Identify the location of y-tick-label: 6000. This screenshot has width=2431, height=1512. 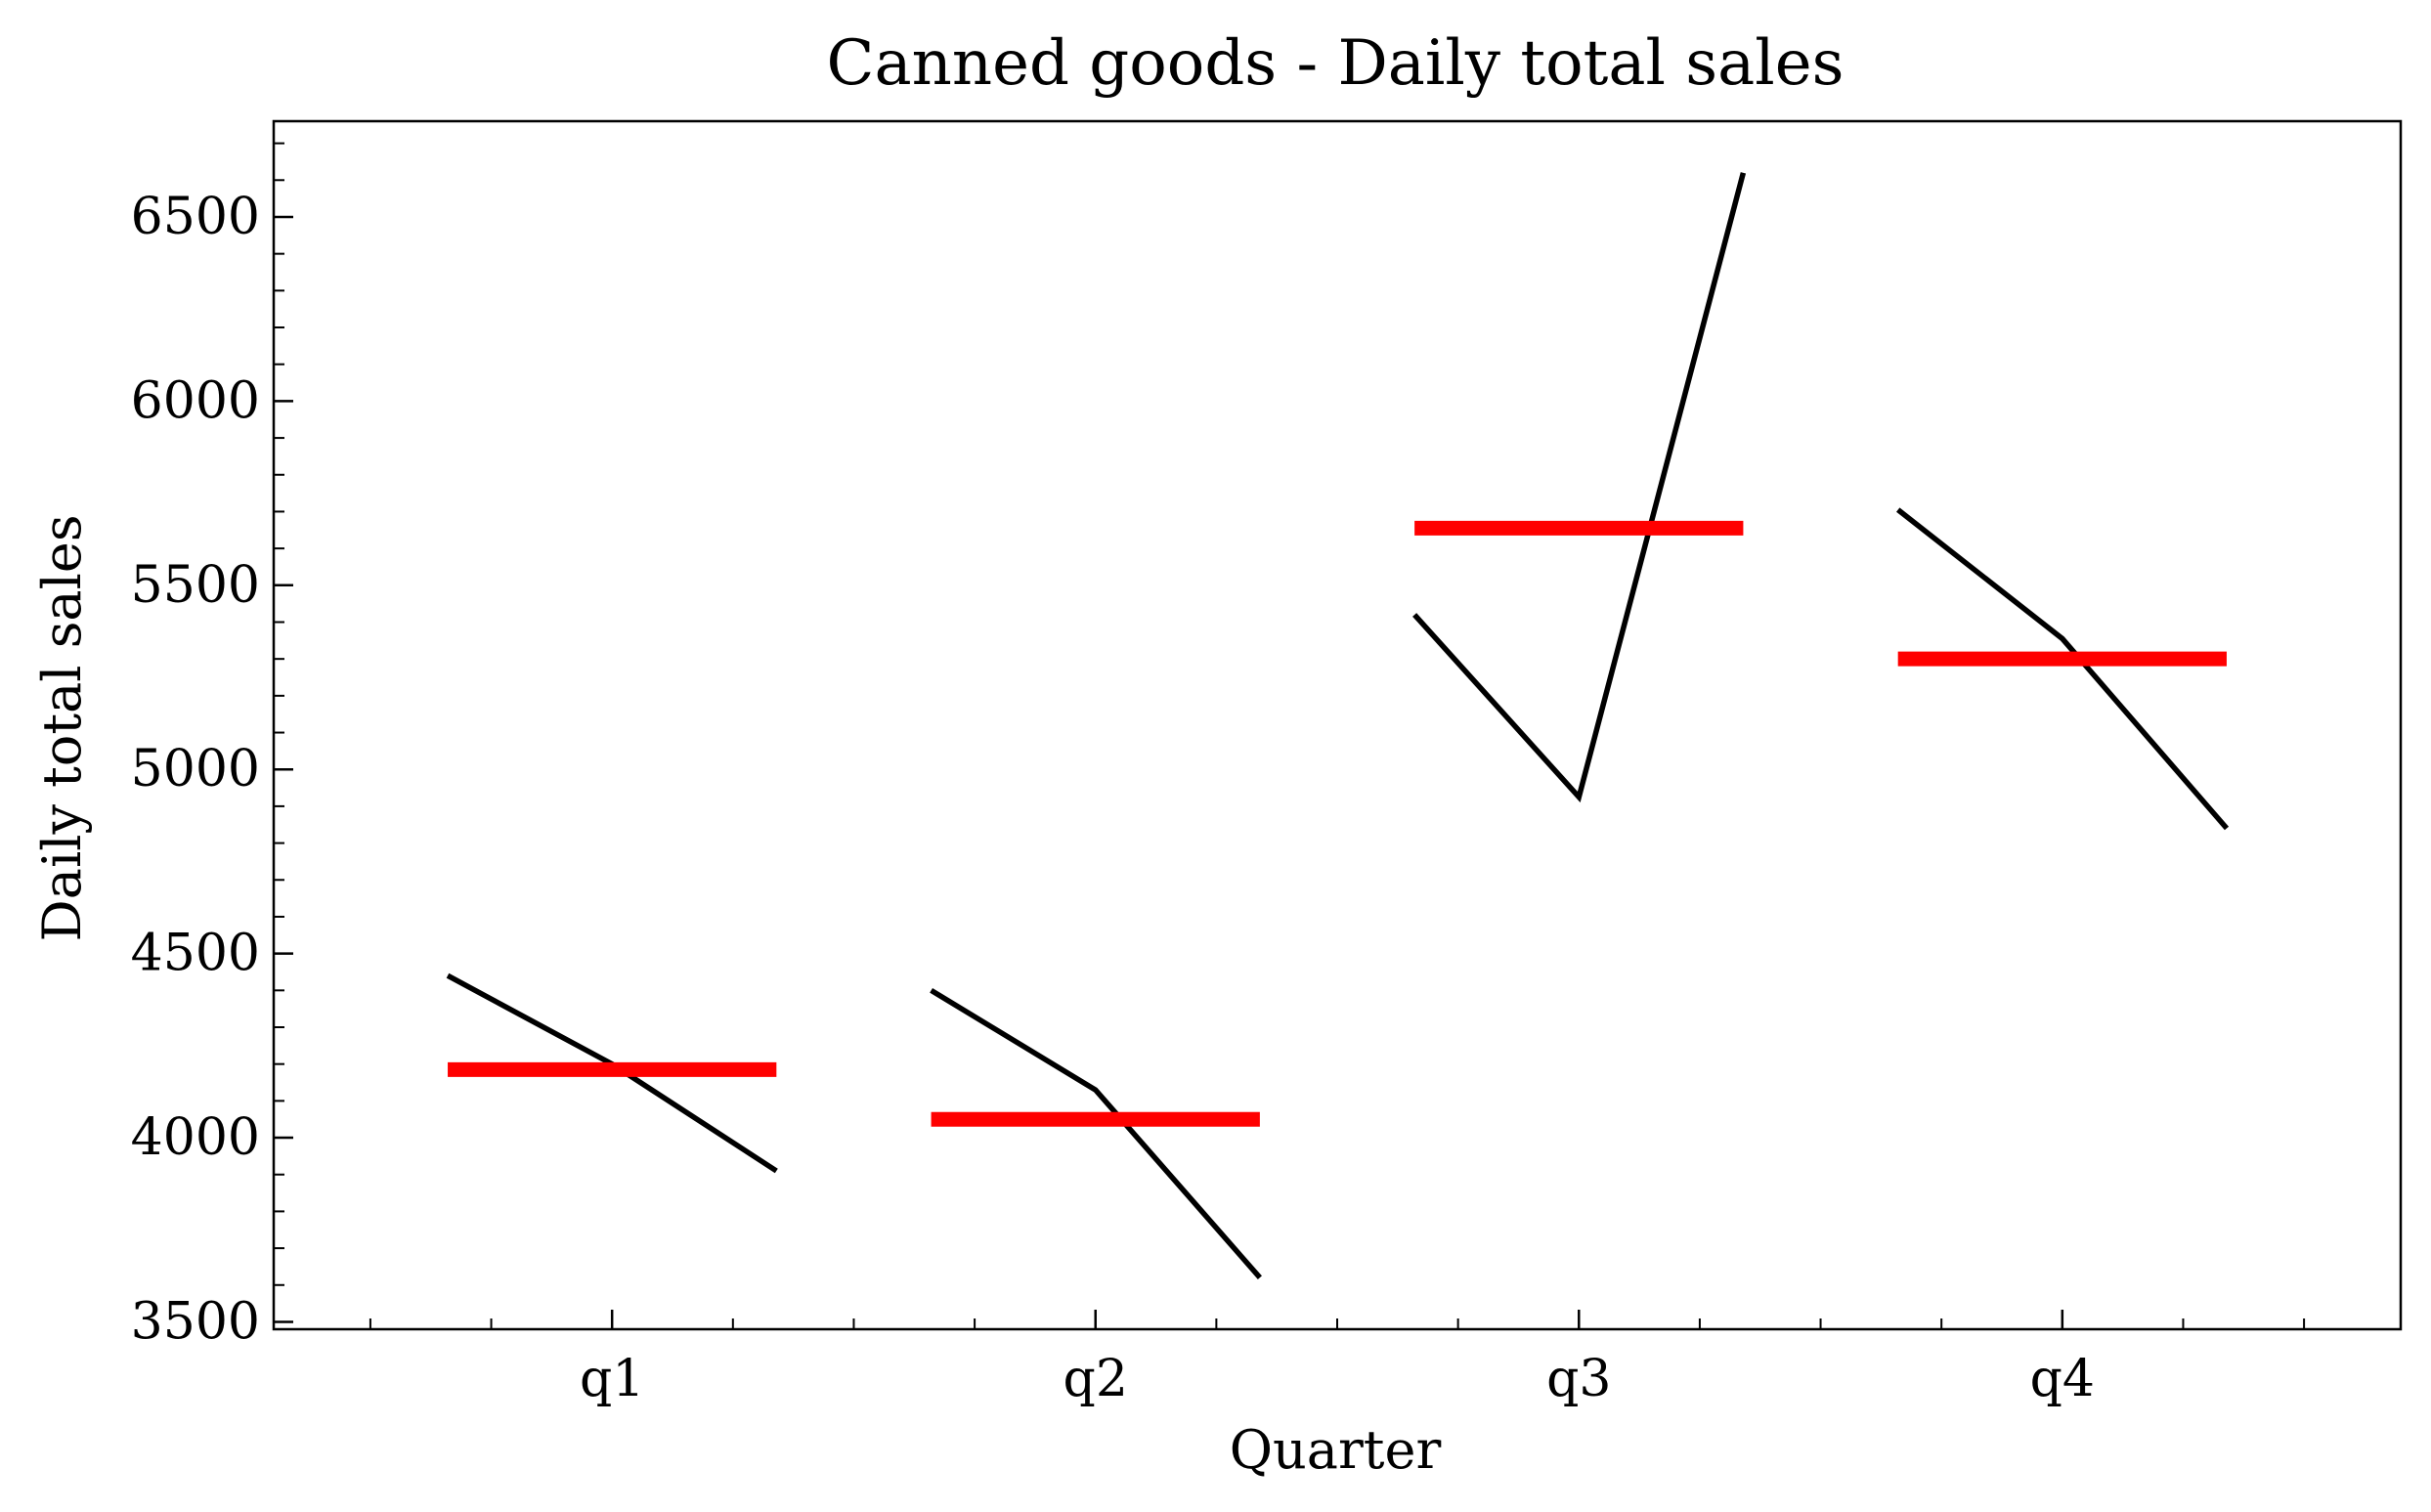
(195, 400).